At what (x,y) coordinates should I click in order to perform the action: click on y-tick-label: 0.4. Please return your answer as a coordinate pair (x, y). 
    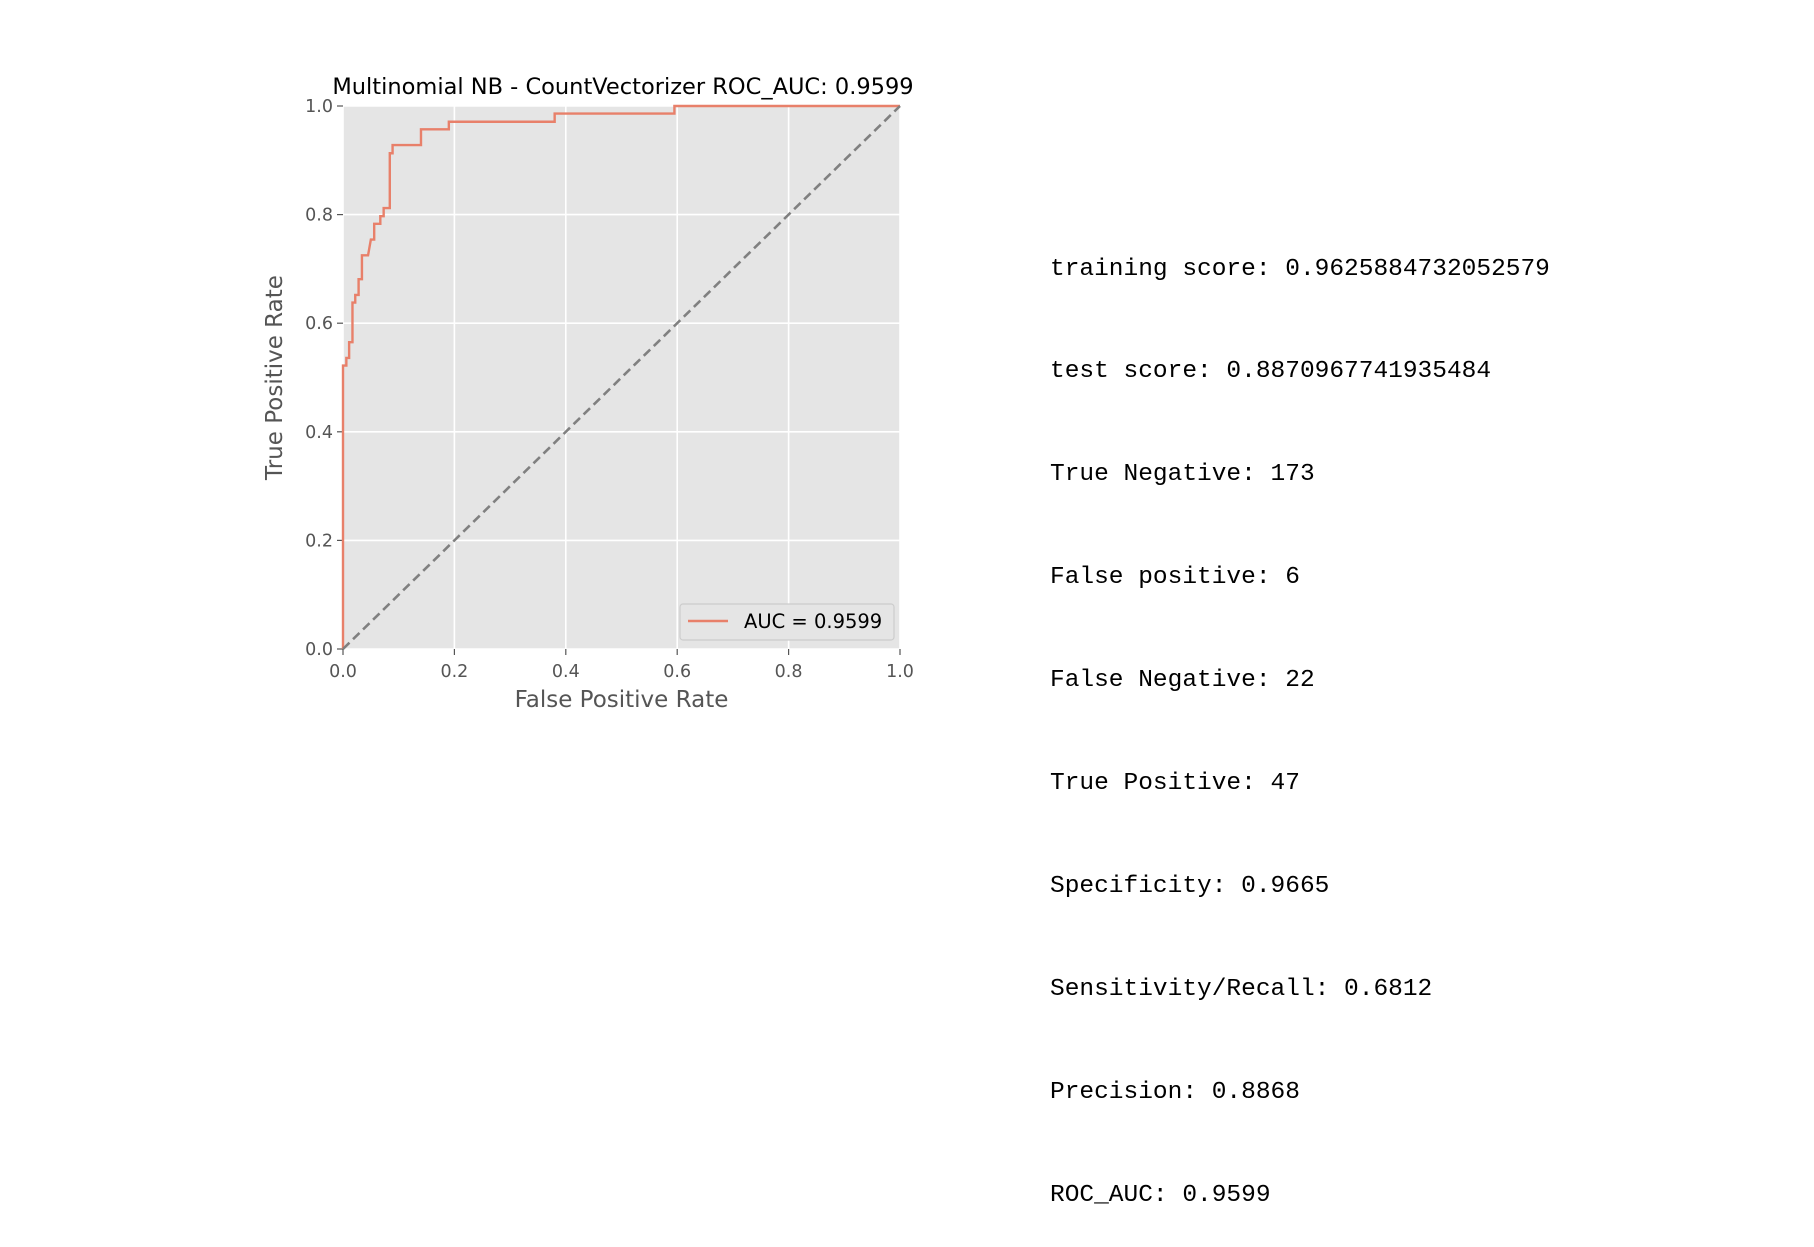
    Looking at the image, I should click on (319, 433).